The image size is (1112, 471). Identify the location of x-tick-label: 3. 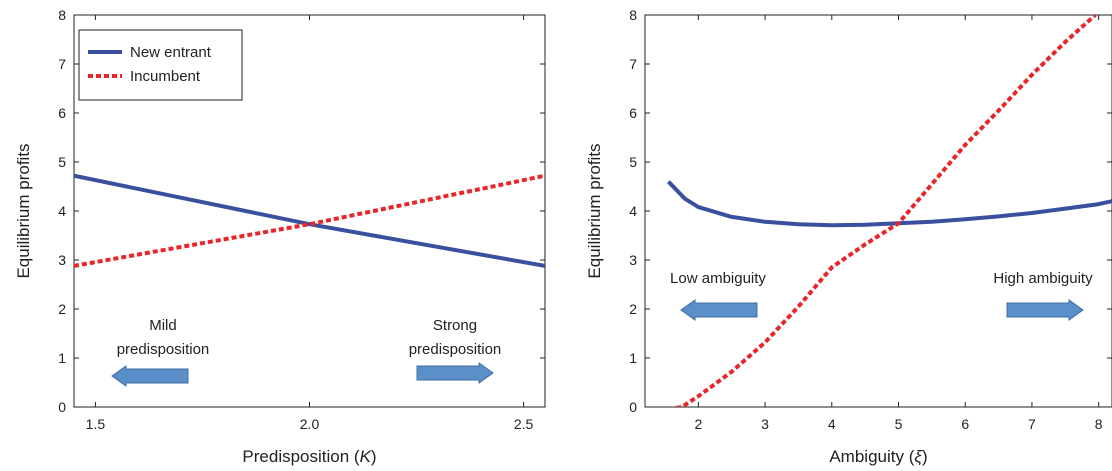
(765, 424).